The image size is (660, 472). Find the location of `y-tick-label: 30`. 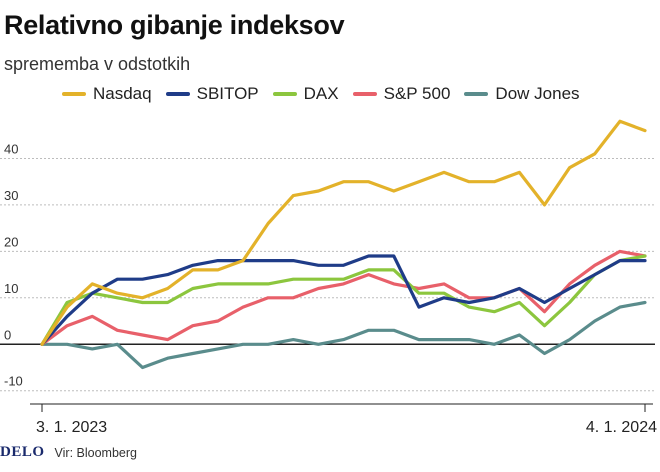

y-tick-label: 30 is located at coordinates (11, 195).